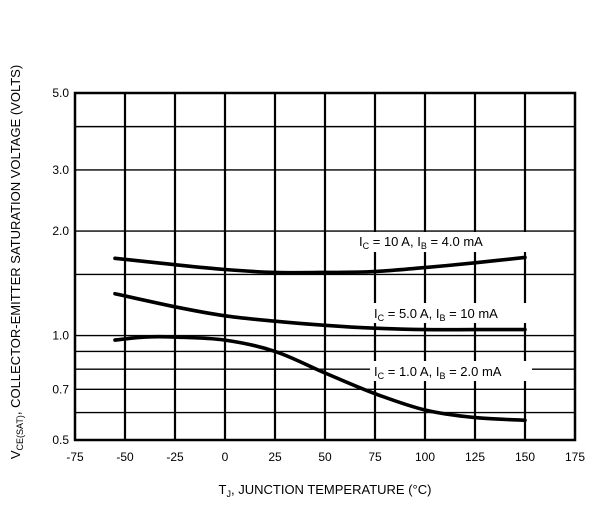 This screenshot has height=507, width=590. What do you see at coordinates (60, 93) in the screenshot?
I see `y-tick-label-5: 5.0` at bounding box center [60, 93].